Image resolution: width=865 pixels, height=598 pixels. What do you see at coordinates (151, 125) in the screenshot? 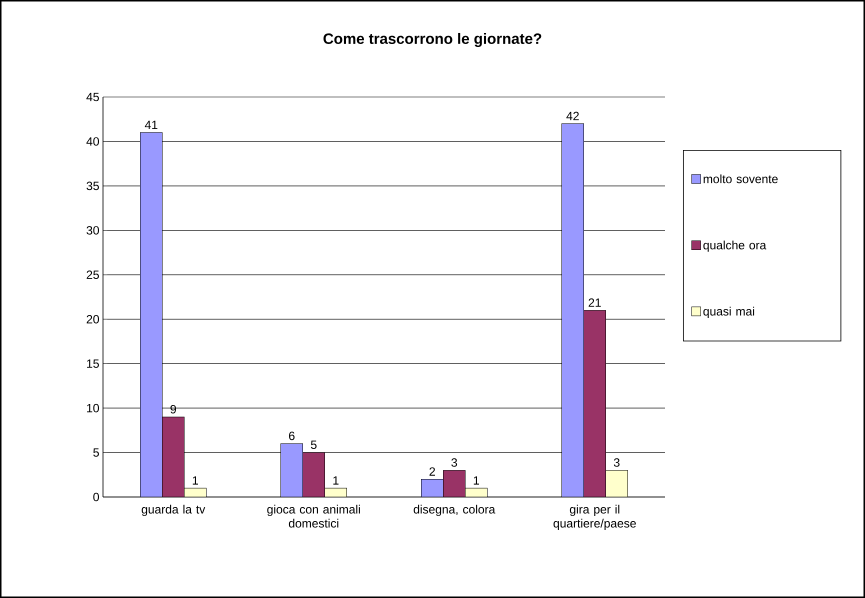
I see `data-label: 41` at bounding box center [151, 125].